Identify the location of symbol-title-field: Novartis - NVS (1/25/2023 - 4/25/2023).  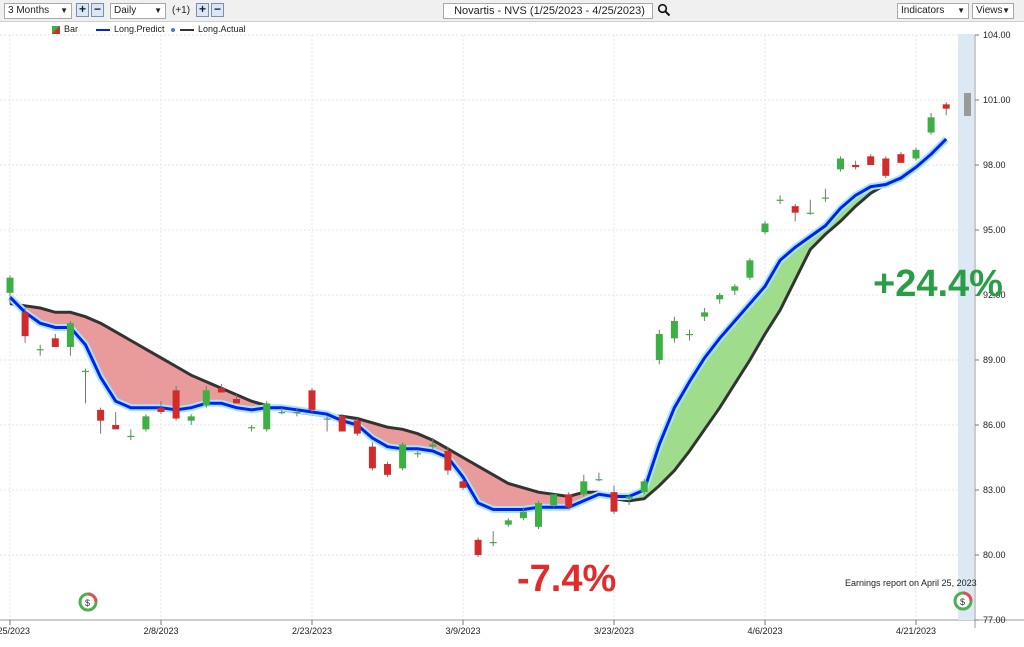
(548, 11).